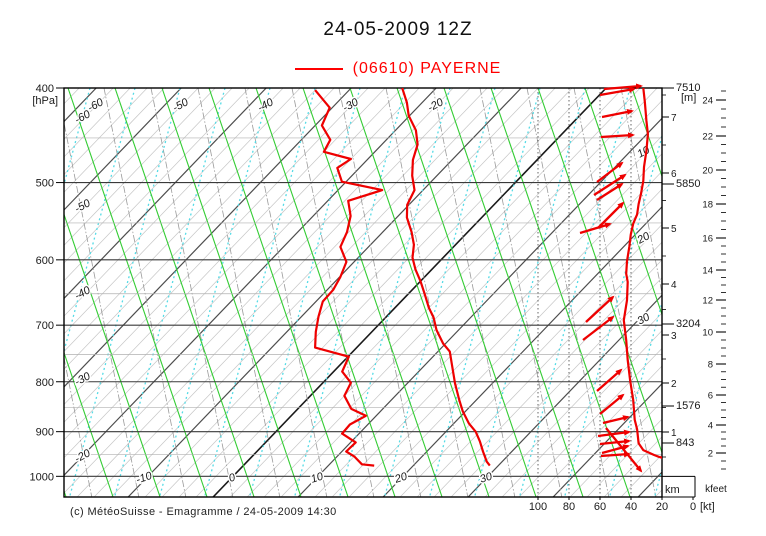 The height and width of the screenshot is (536, 766). I want to click on wind-kt-tick-label: 40, so click(631, 507).